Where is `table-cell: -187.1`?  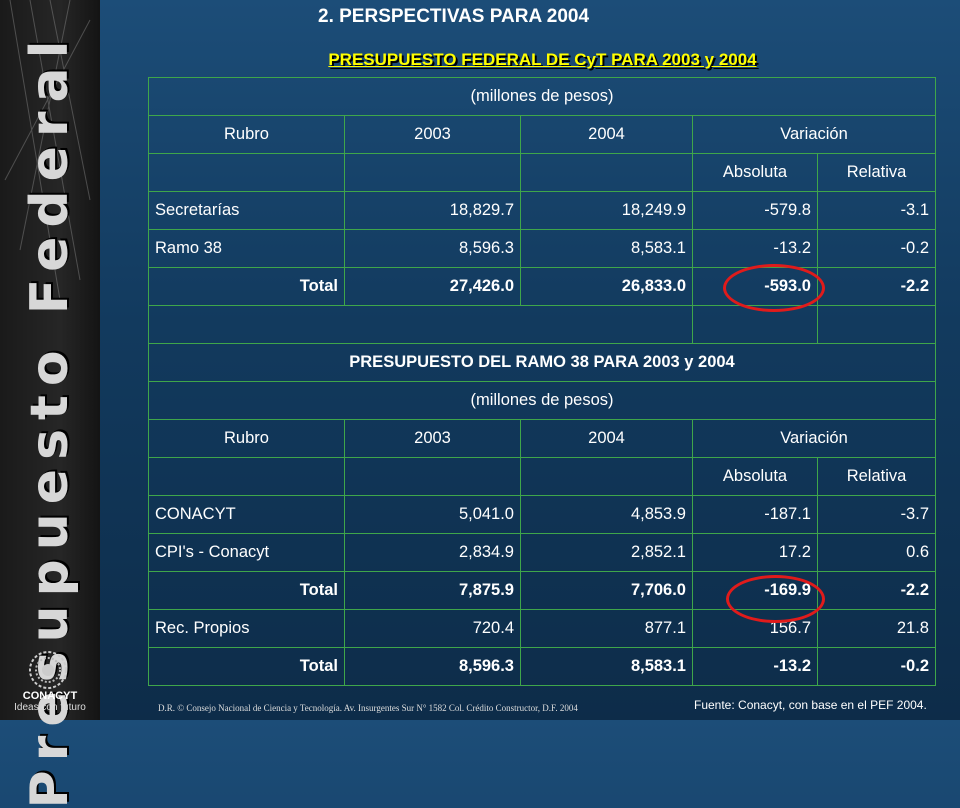 table-cell: -187.1 is located at coordinates (755, 514).